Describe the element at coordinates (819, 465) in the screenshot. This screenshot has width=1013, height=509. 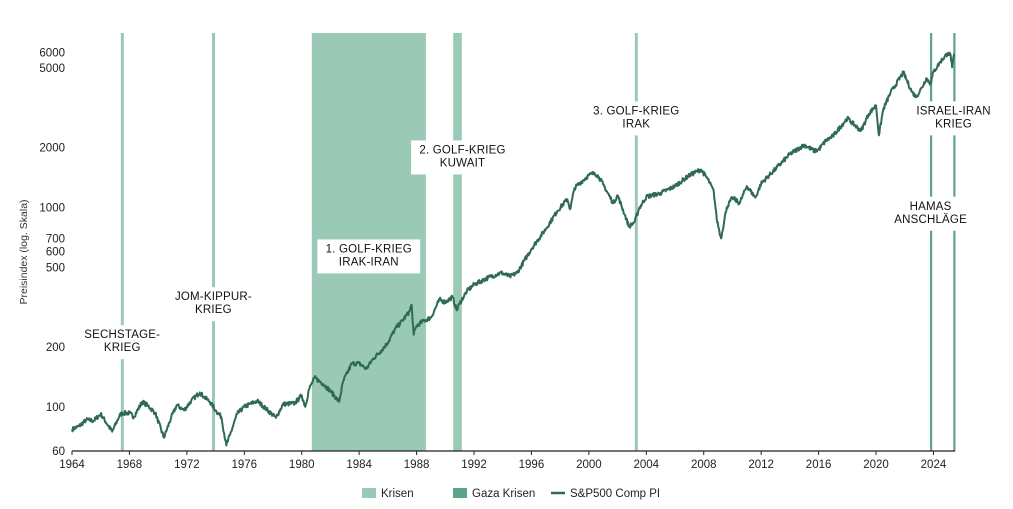
I see `x-tick-label: 2016` at that location.